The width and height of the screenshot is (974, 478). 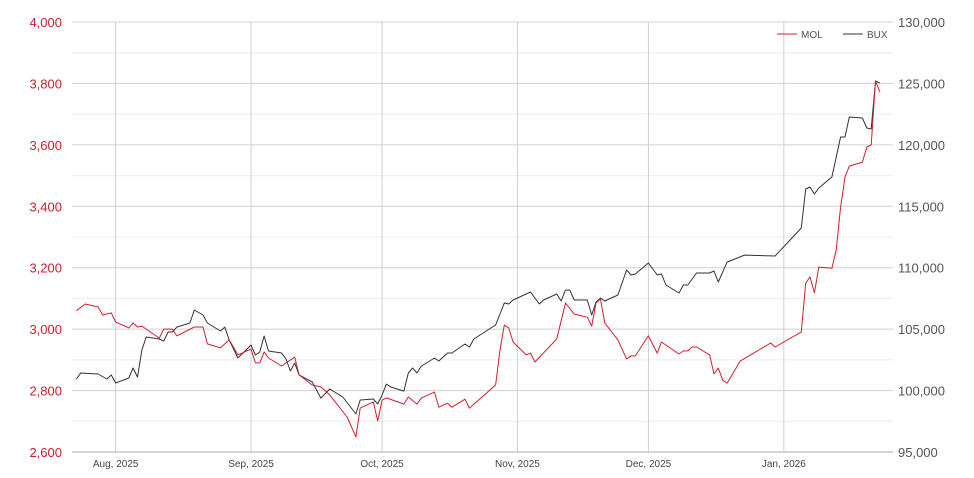 I want to click on left-tick-label: 2,600, so click(x=45, y=452).